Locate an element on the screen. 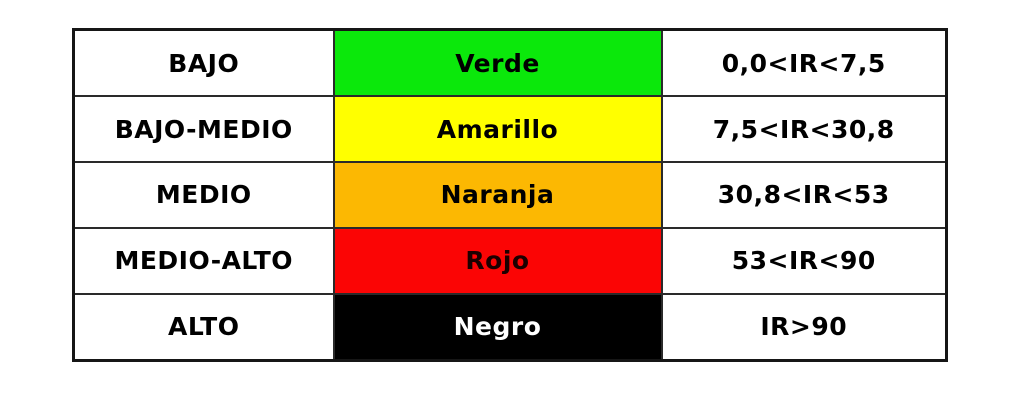 The height and width of the screenshot is (403, 1024). table-row: BAJO Verde 0,0<IR<7,5 is located at coordinates (510, 63).